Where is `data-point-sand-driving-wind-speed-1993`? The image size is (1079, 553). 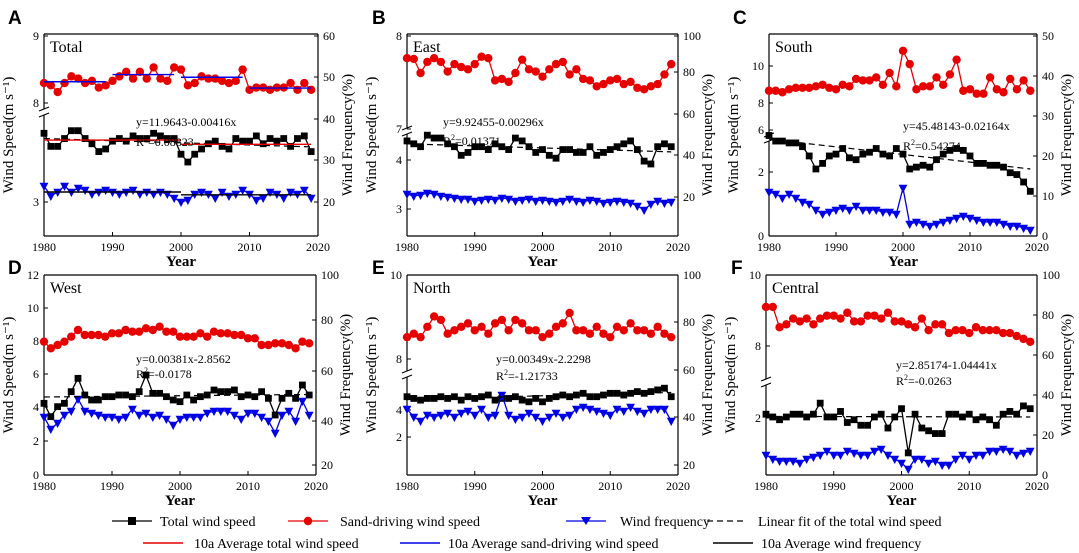
data-point-sand-driving-wind-speed-1993 is located at coordinates (133, 78).